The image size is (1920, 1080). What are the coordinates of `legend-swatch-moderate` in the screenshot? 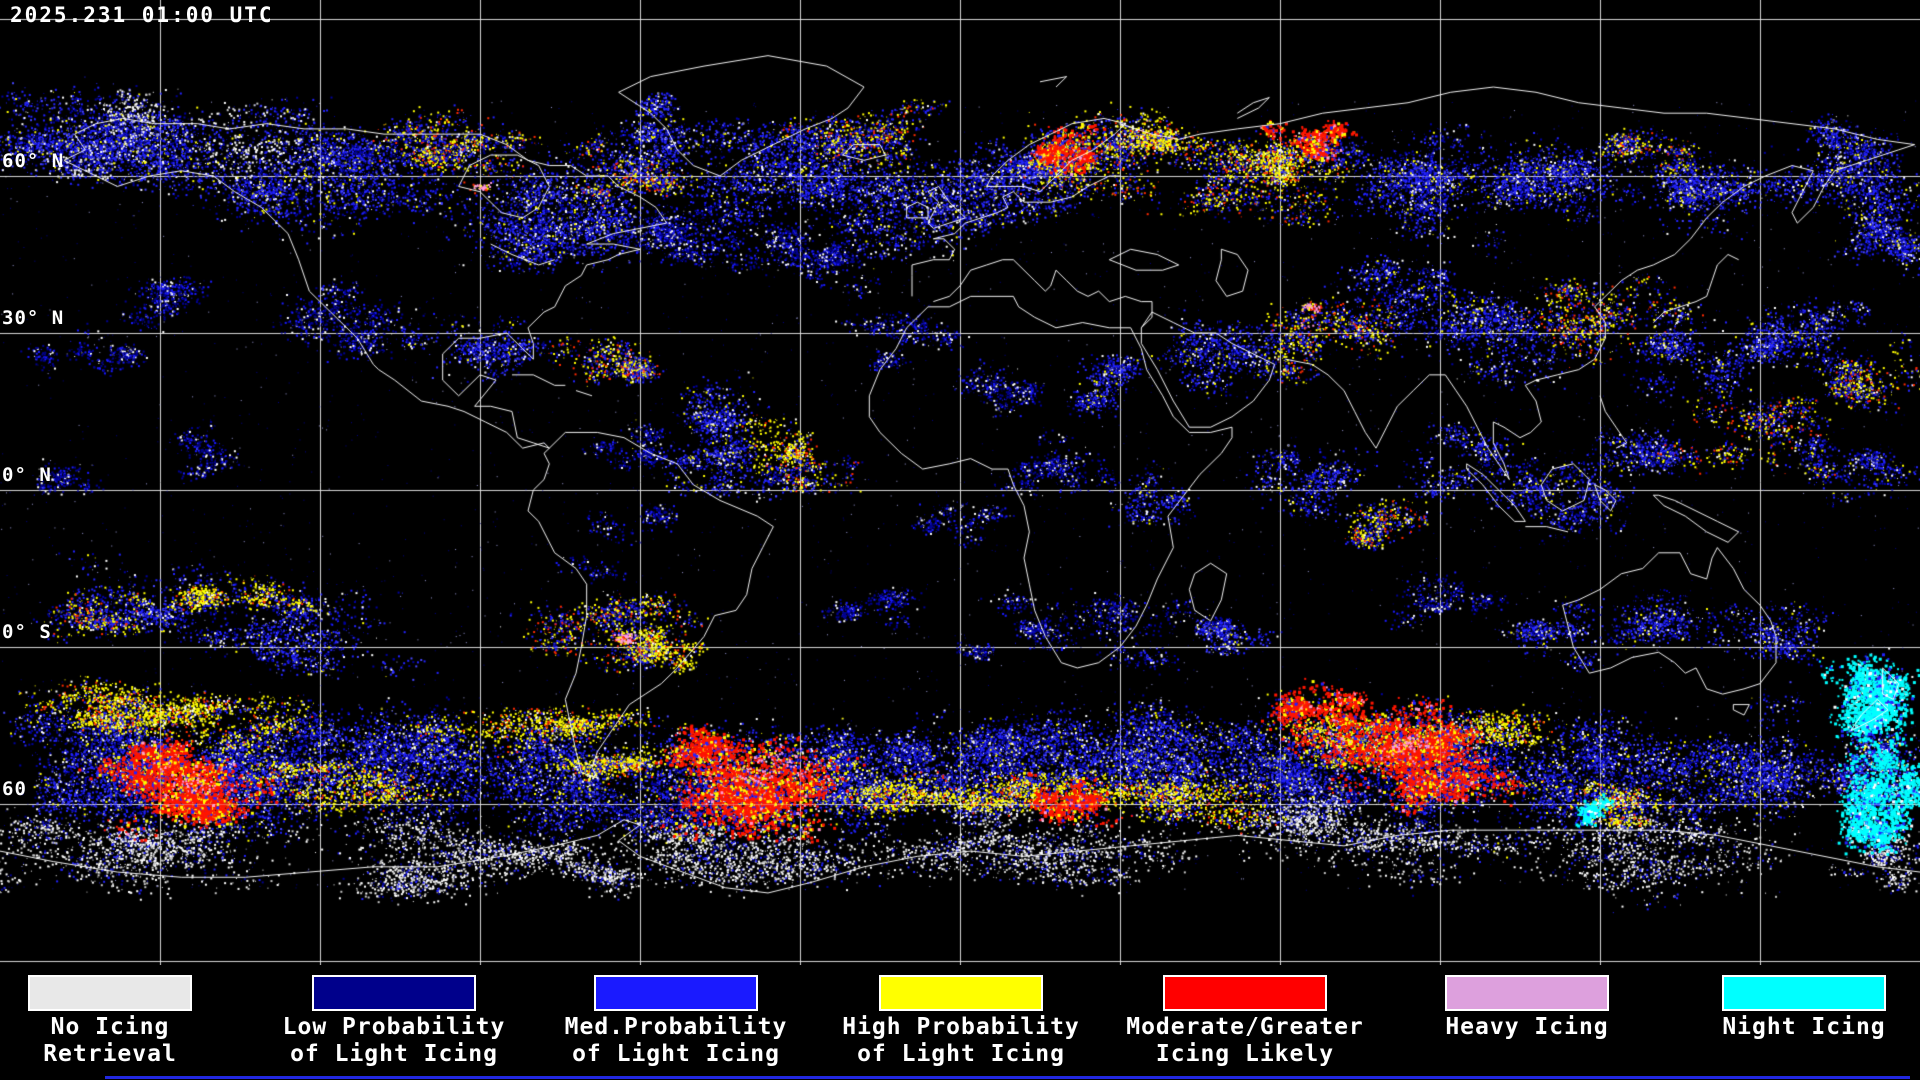 It's located at (1245, 993).